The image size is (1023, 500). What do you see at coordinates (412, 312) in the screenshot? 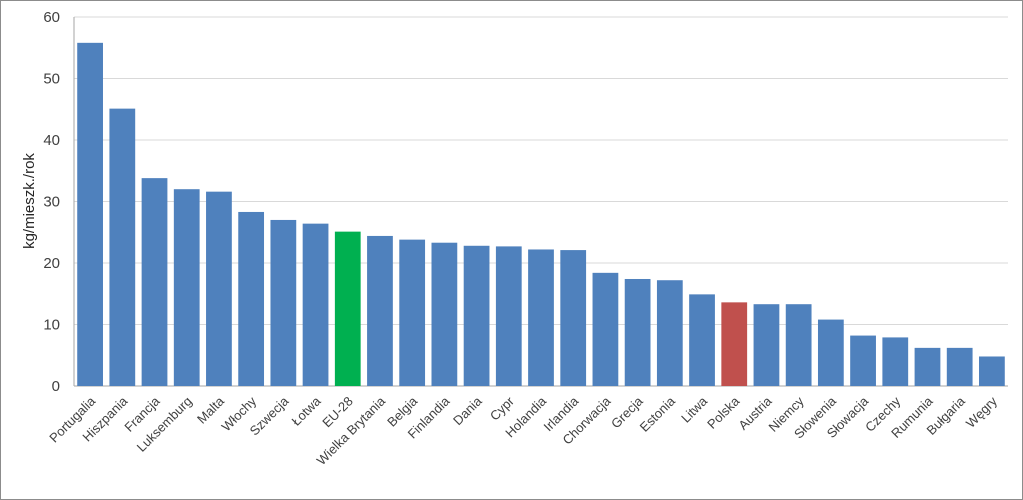
I see `bar-belgia` at bounding box center [412, 312].